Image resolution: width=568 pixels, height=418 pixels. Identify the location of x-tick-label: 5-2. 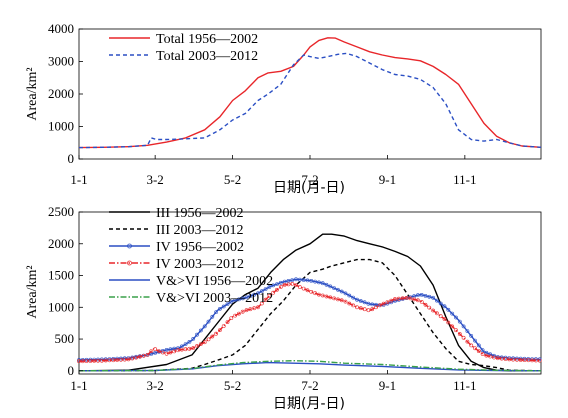
(232, 179).